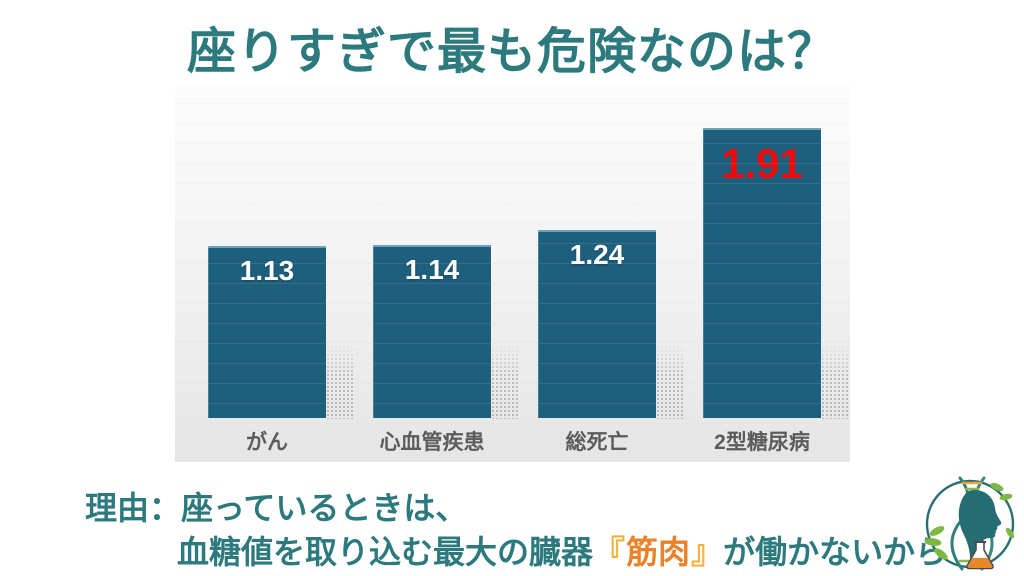 Image resolution: width=1024 pixels, height=576 pixels. Describe the element at coordinates (707, 552) in the screenshot. I see `bracket-close: 』` at that location.